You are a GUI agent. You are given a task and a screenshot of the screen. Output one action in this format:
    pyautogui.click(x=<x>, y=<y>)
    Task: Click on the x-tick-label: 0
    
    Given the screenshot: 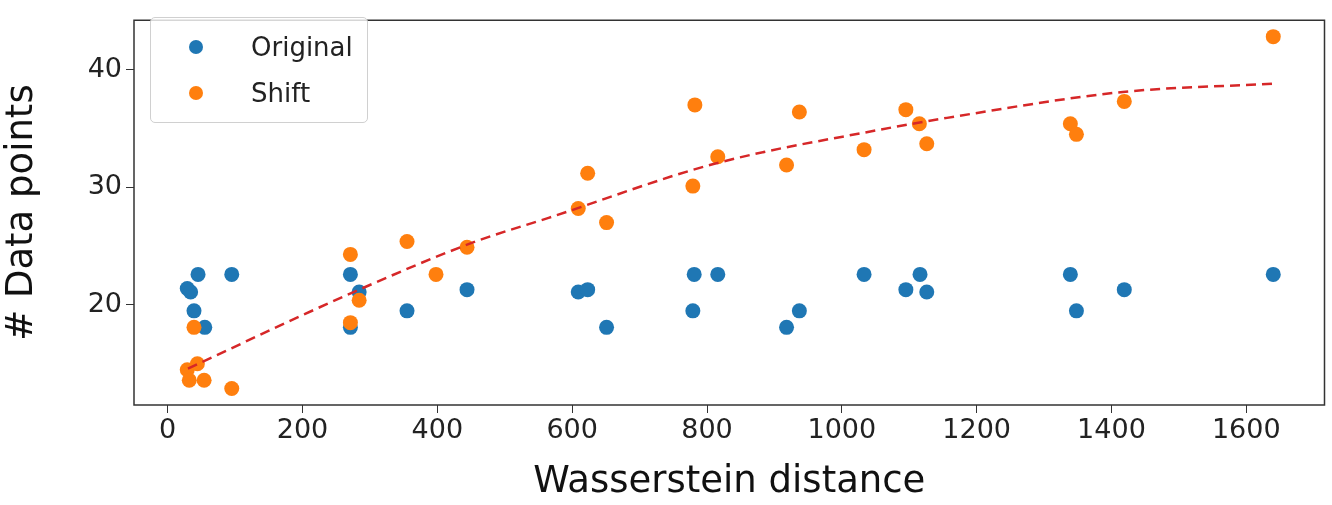 What is the action you would take?
    pyautogui.click(x=168, y=429)
    